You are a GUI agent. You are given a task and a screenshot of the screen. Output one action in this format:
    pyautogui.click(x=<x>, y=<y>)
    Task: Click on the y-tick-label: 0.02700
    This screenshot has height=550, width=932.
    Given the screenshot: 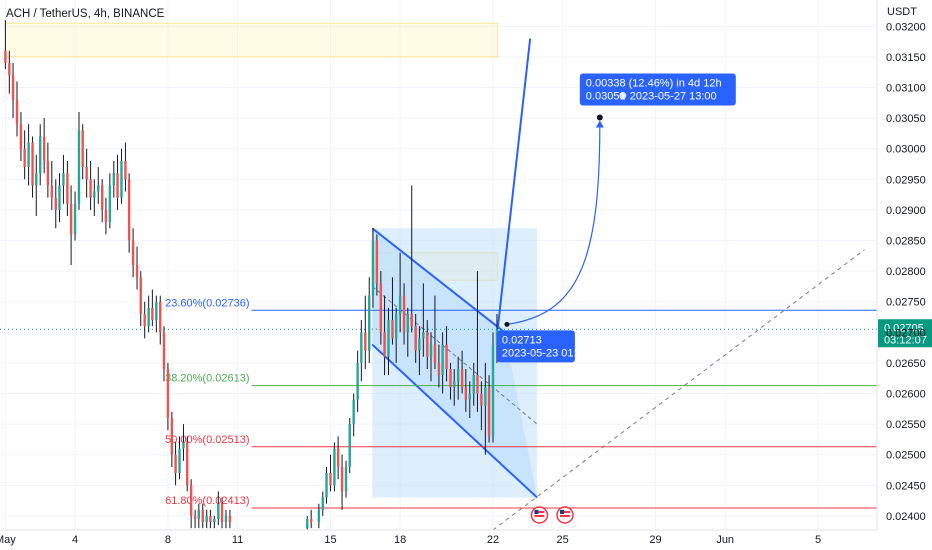 What is the action you would take?
    pyautogui.click(x=906, y=333)
    